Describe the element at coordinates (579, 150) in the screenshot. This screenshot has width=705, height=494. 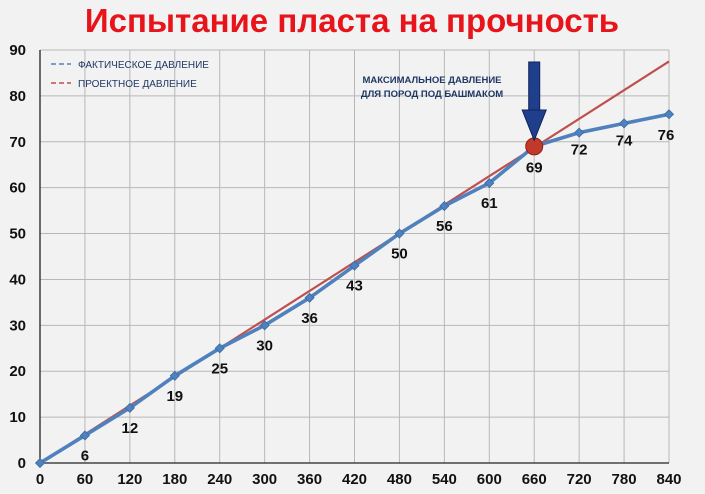
I see `data-label: 72` at that location.